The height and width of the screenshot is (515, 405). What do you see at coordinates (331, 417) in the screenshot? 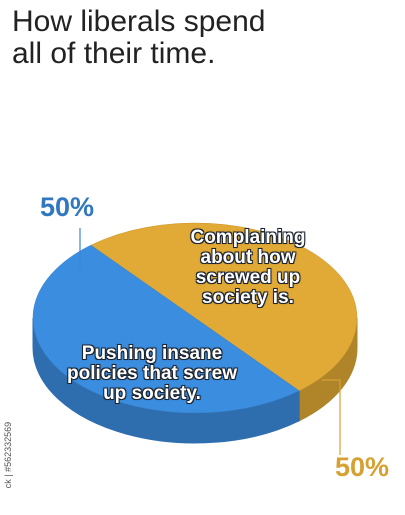
I see `leader-line` at bounding box center [331, 417].